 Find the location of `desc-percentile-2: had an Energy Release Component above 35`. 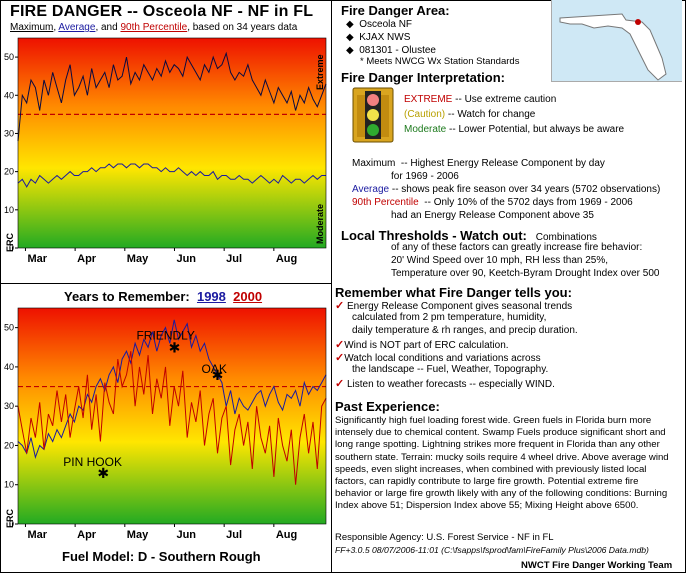

desc-percentile-2: had an Energy Release Component above 35 is located at coordinates (492, 215).